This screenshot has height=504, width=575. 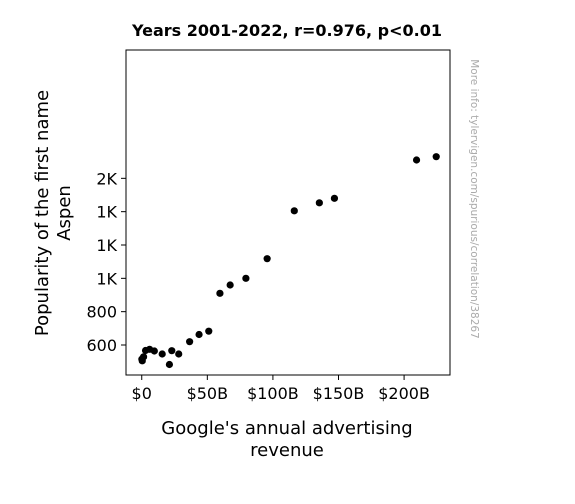 What do you see at coordinates (53, 213) in the screenshot?
I see `y-axis-label: Popularity of the first nameAspen` at bounding box center [53, 213].